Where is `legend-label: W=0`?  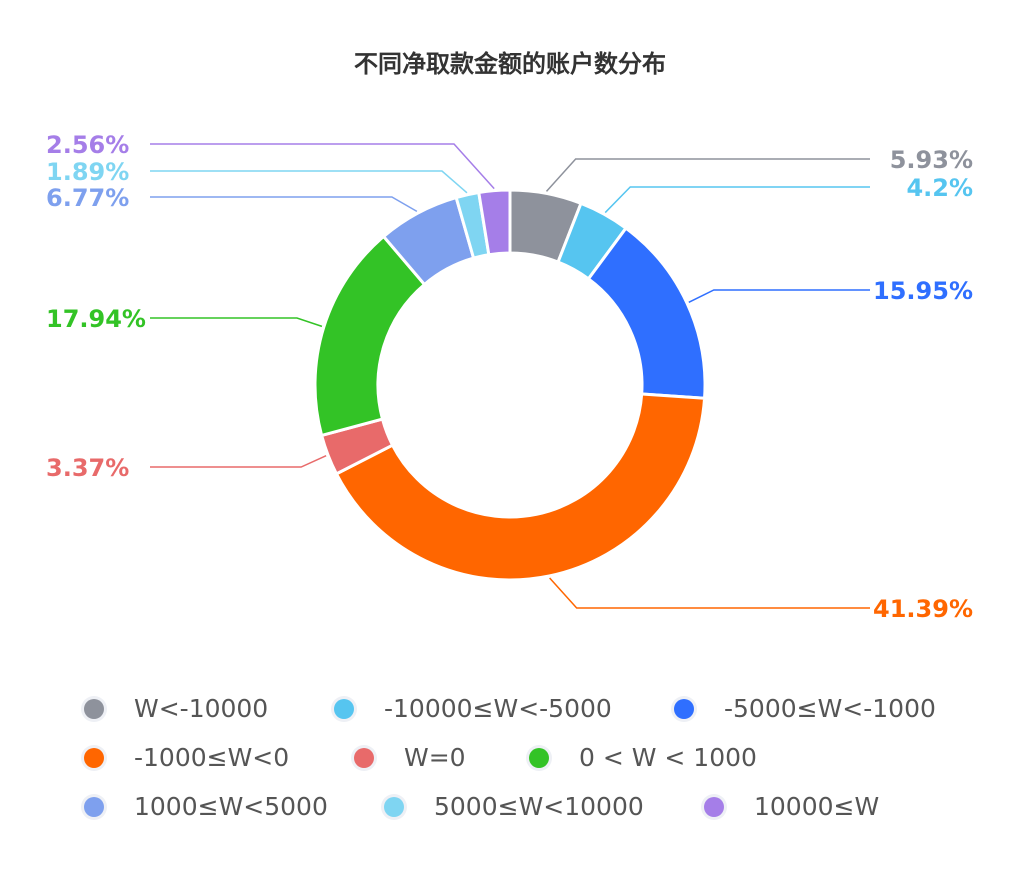
legend-label: W=0 is located at coordinates (435, 757).